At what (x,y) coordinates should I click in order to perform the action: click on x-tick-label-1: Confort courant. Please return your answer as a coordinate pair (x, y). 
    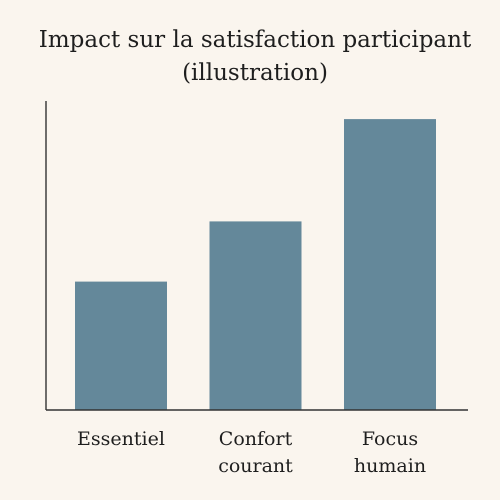
    Looking at the image, I should click on (255, 452).